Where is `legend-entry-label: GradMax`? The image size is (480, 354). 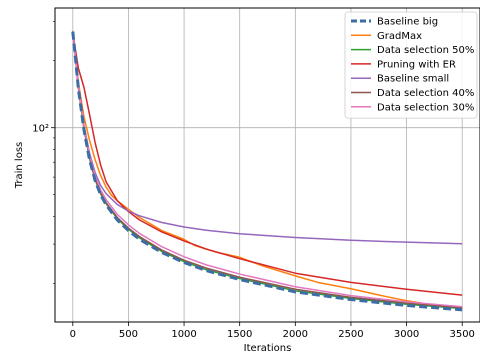 legend-entry-label: GradMax is located at coordinates (399, 36).